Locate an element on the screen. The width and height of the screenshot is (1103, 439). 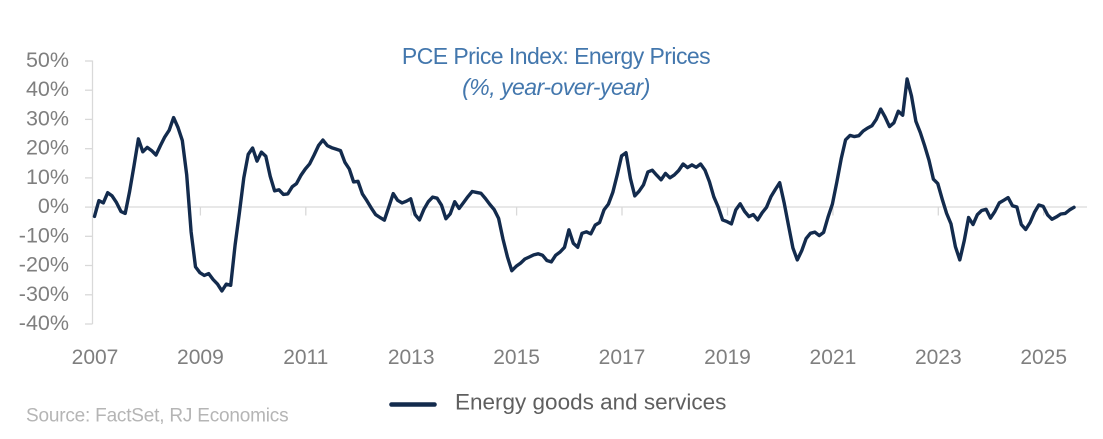
svg-text: 2019 is located at coordinates (727, 357).